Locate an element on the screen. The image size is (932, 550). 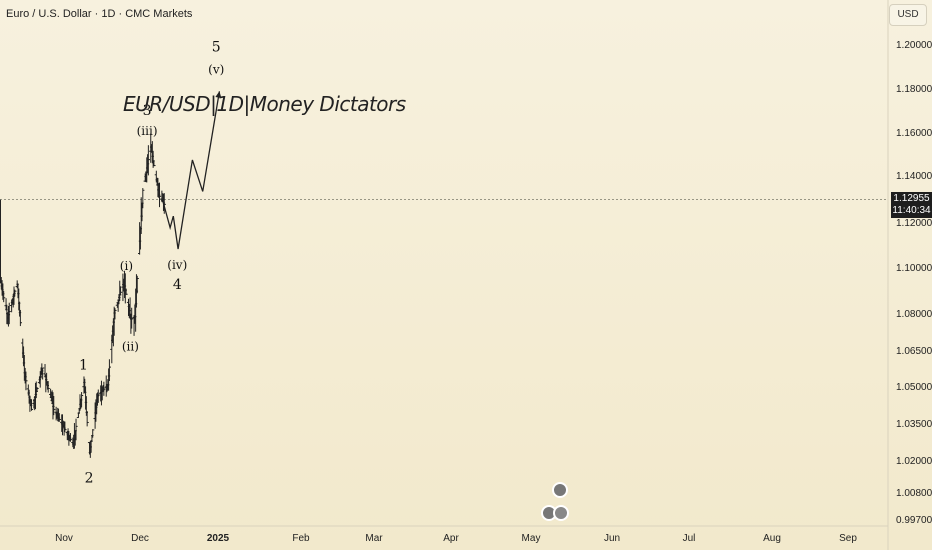
wave-label: (ii) is located at coordinates (130, 346).